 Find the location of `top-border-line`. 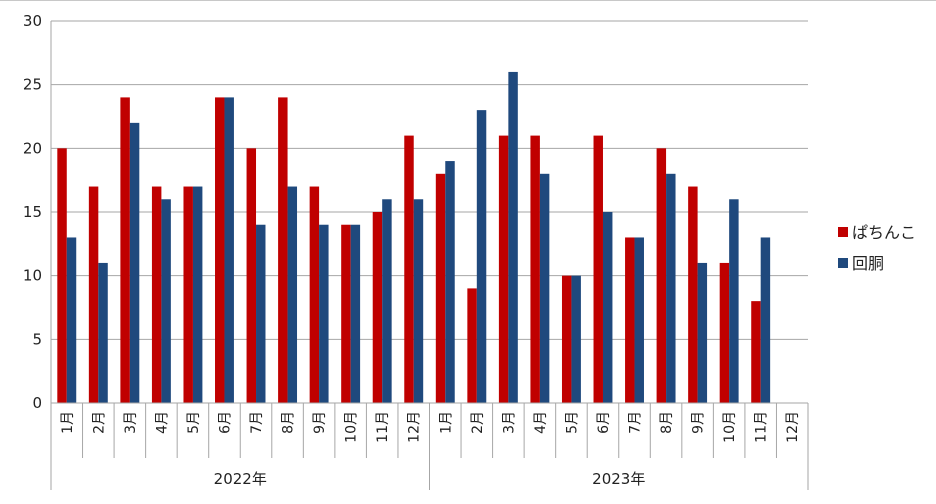

top-border-line is located at coordinates (468, 0).